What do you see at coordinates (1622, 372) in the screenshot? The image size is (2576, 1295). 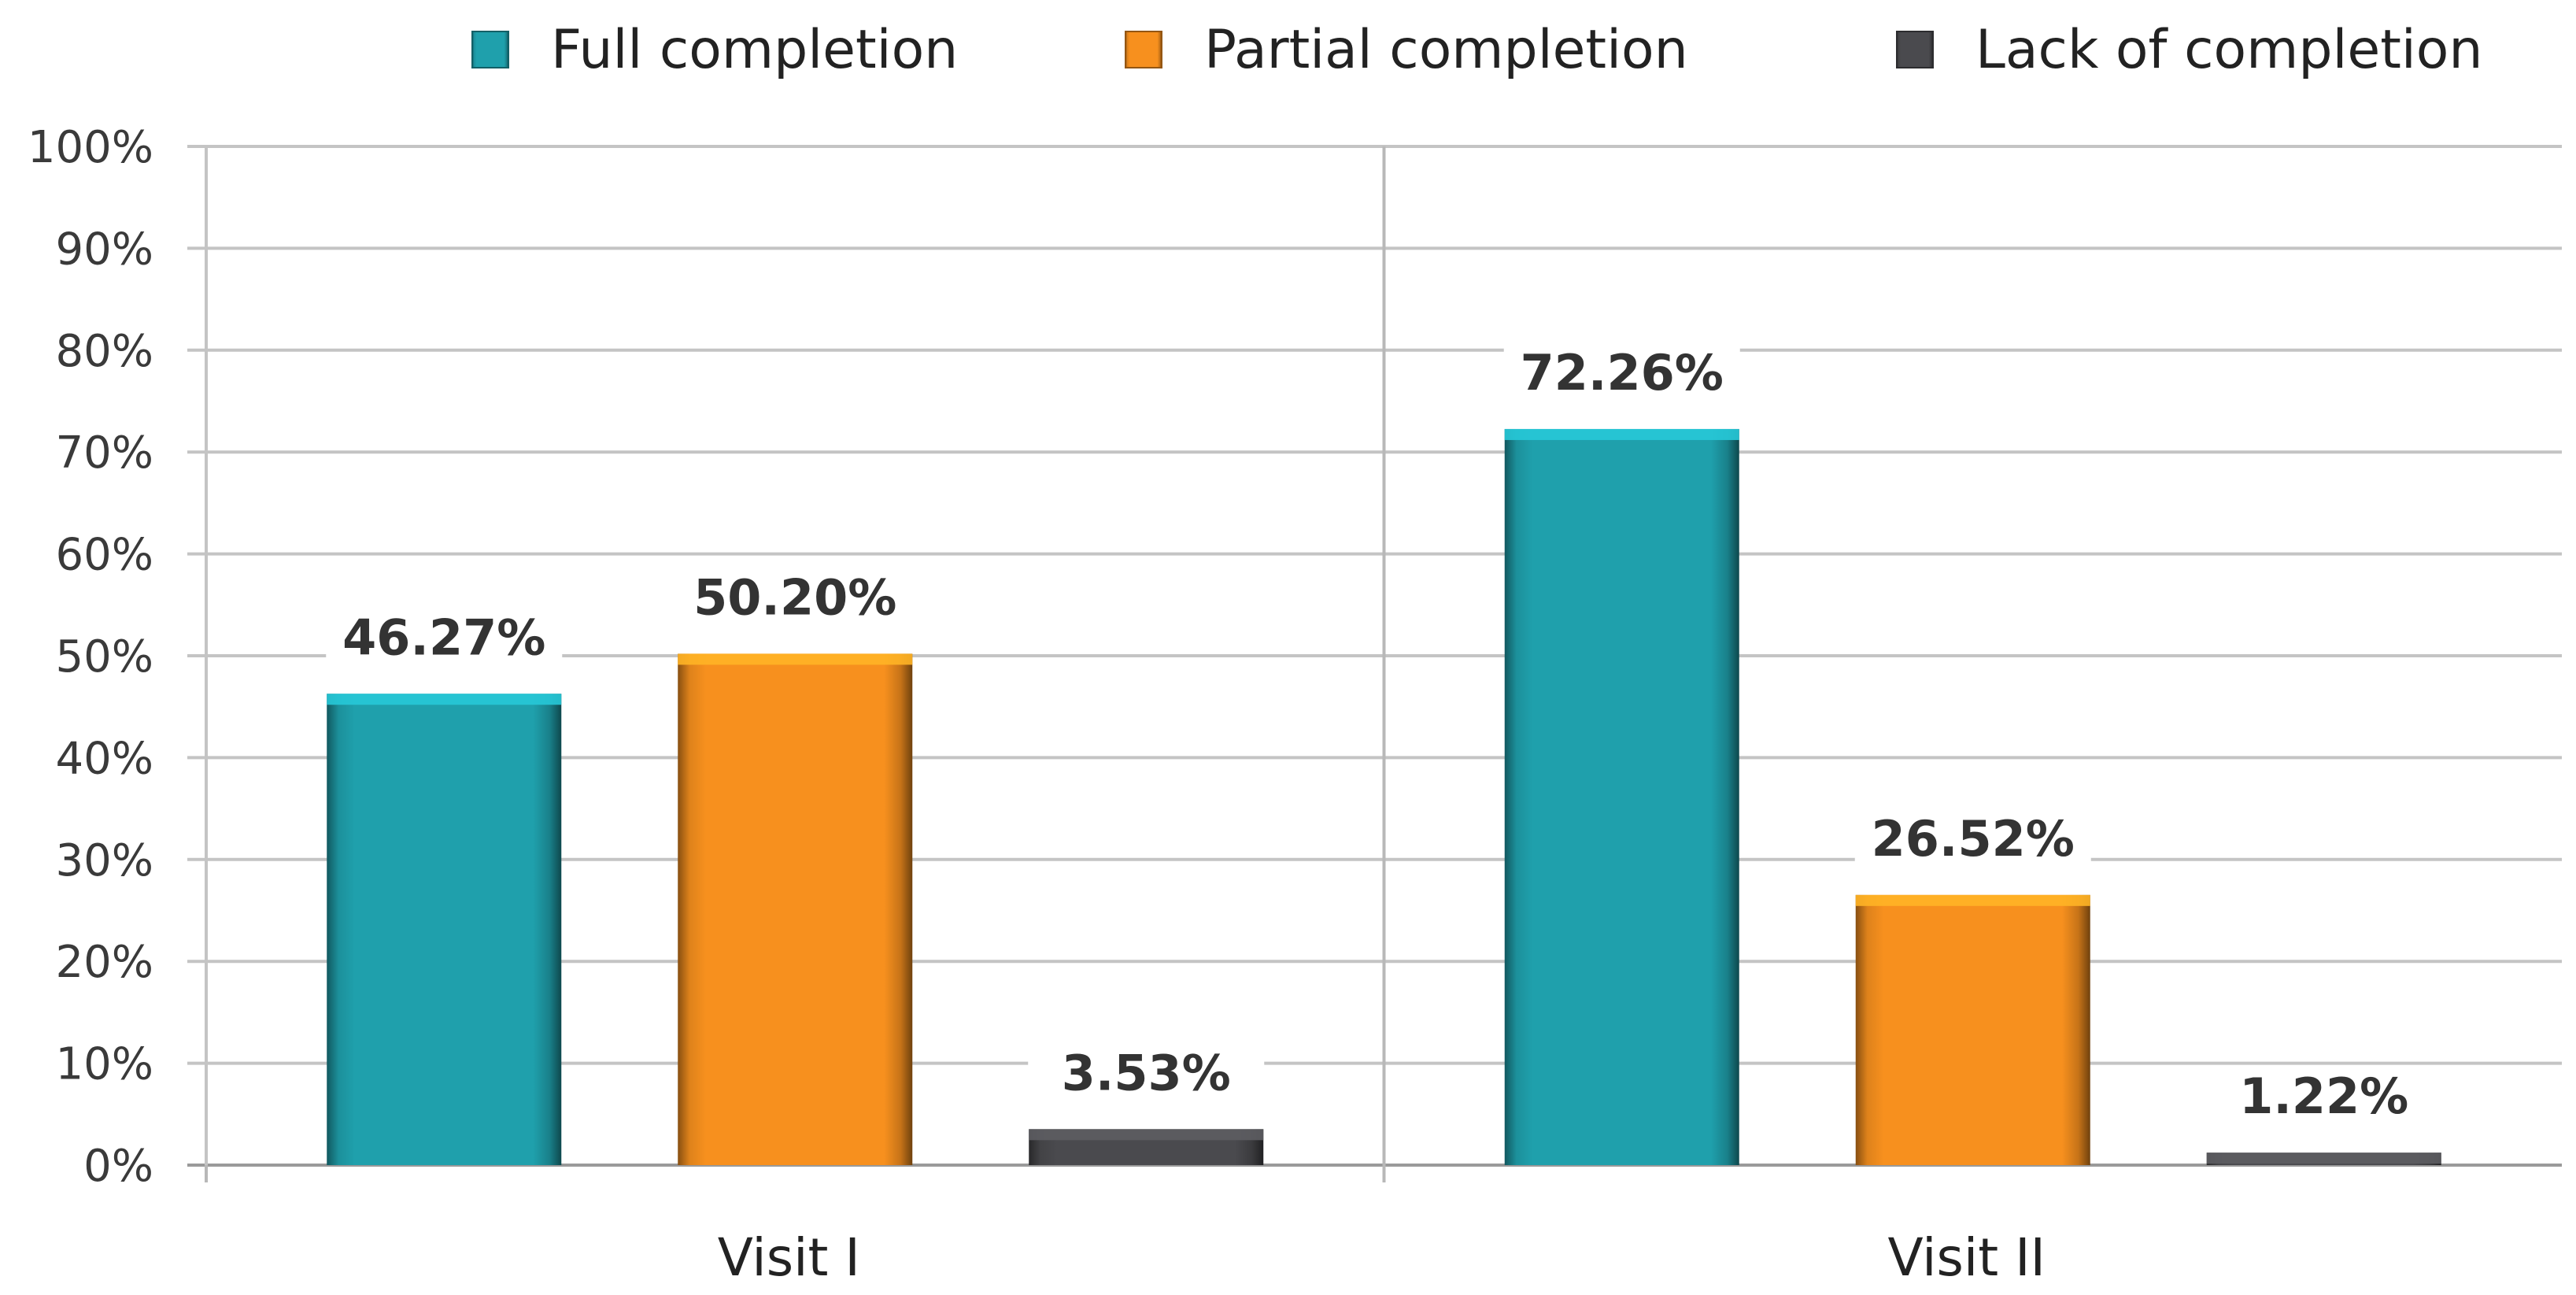 I see `data-label: 72.26%` at bounding box center [1622, 372].